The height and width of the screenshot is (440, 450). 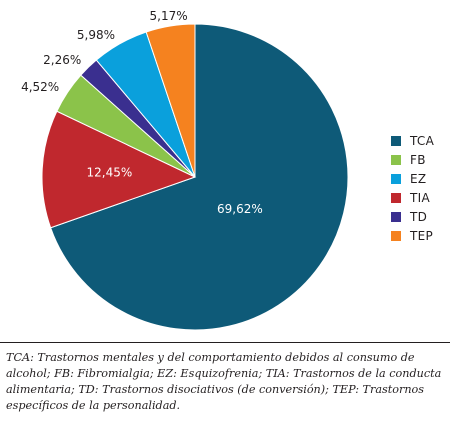 I want to click on legend-label: FB, so click(x=418, y=159).